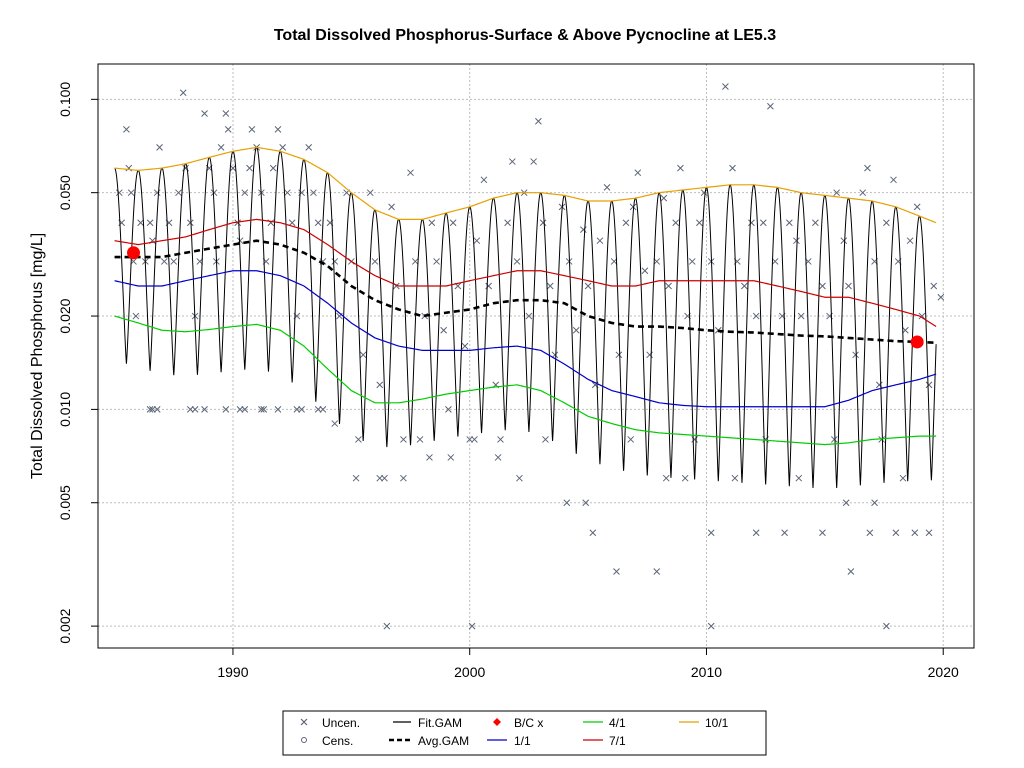 This screenshot has width=1024, height=768. Describe the element at coordinates (327, 741) in the screenshot. I see `legend-item-cens: Cens.` at that location.